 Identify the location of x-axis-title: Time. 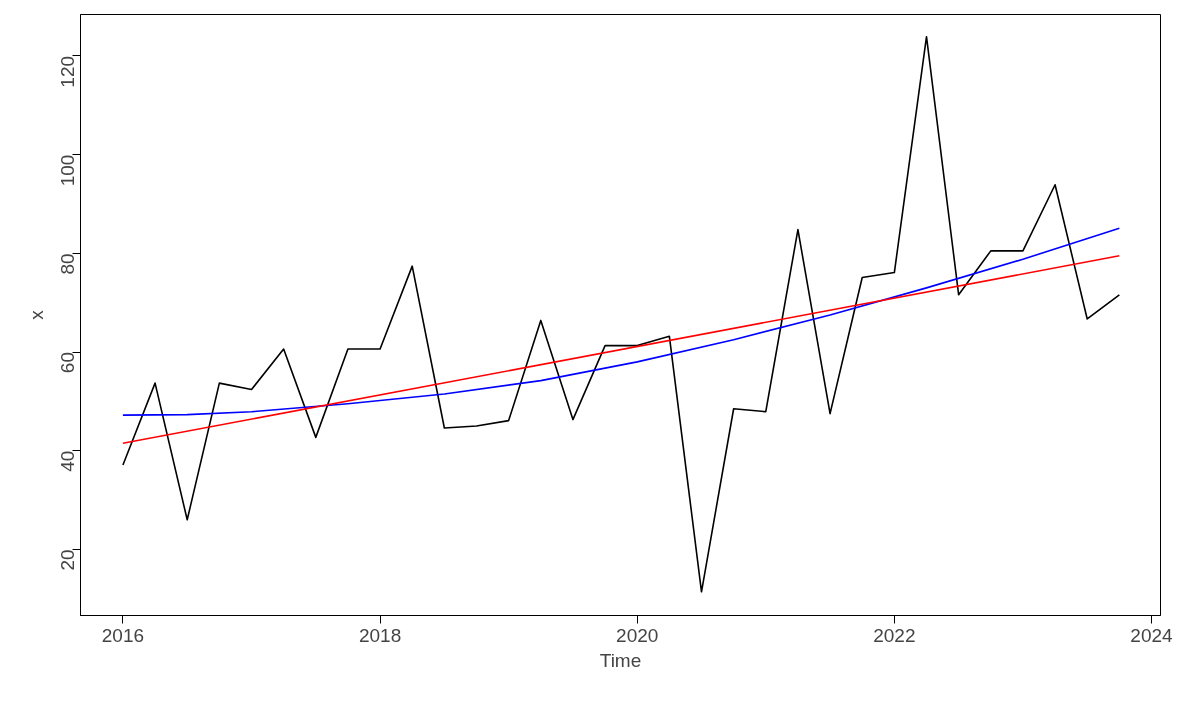
(620, 660).